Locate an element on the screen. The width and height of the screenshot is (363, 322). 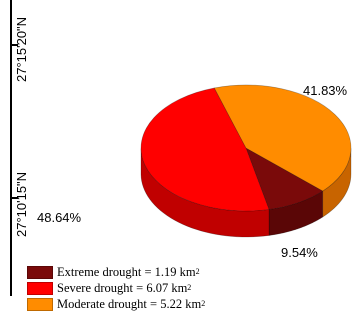
legend-swatch-extreme is located at coordinates (40, 272).